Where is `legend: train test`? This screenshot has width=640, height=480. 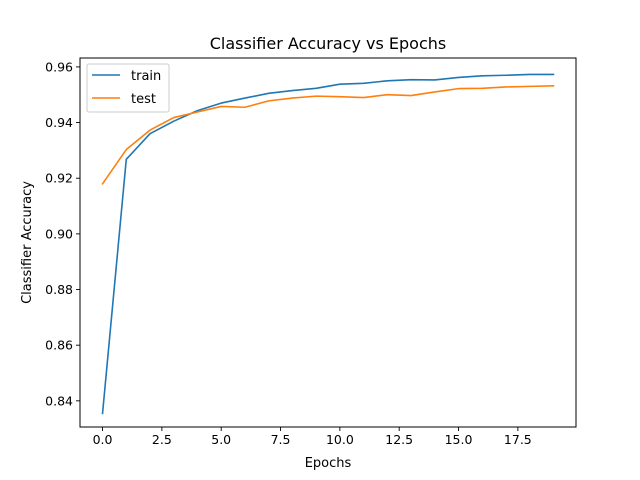 legend: train test is located at coordinates (128, 88).